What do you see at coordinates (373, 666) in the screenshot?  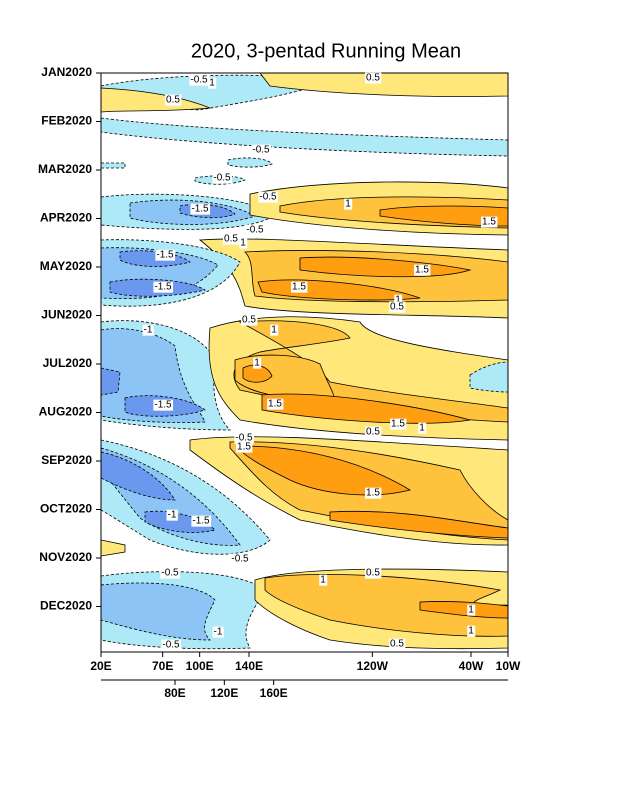 I see `x-tick-label: 120W` at bounding box center [373, 666].